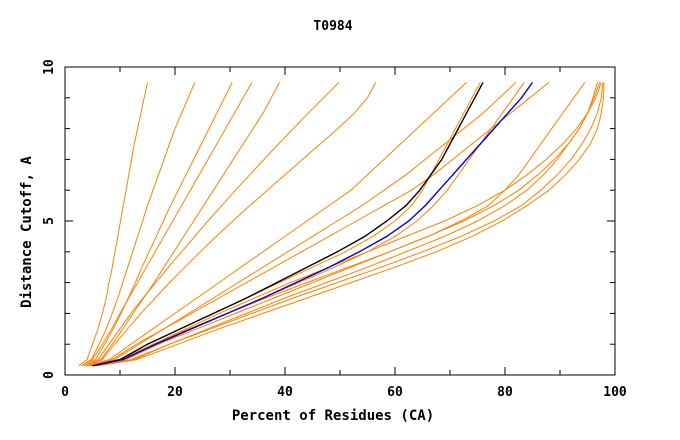 This screenshot has height=440, width=680. What do you see at coordinates (505, 392) in the screenshot?
I see `x-tick-label-80: 80` at bounding box center [505, 392].